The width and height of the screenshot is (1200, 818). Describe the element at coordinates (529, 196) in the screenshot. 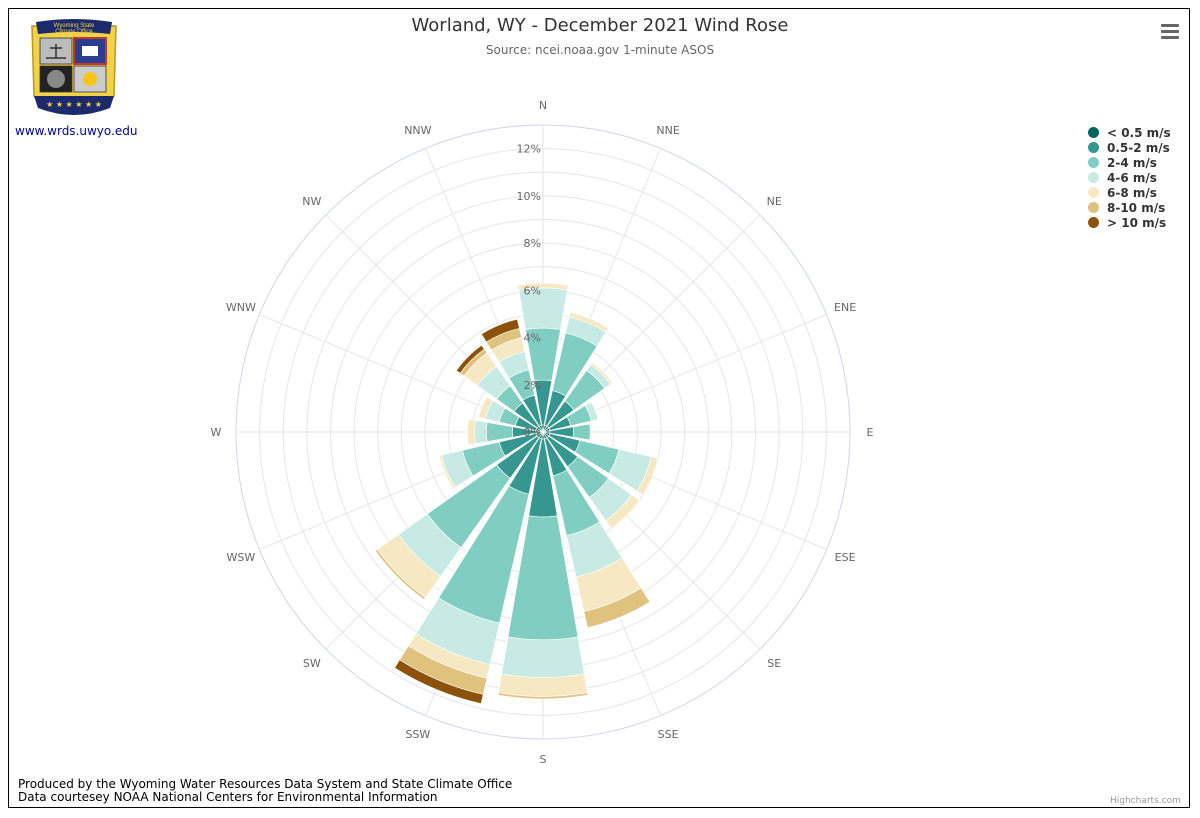

I see `radial-tick-label: 10%` at that location.